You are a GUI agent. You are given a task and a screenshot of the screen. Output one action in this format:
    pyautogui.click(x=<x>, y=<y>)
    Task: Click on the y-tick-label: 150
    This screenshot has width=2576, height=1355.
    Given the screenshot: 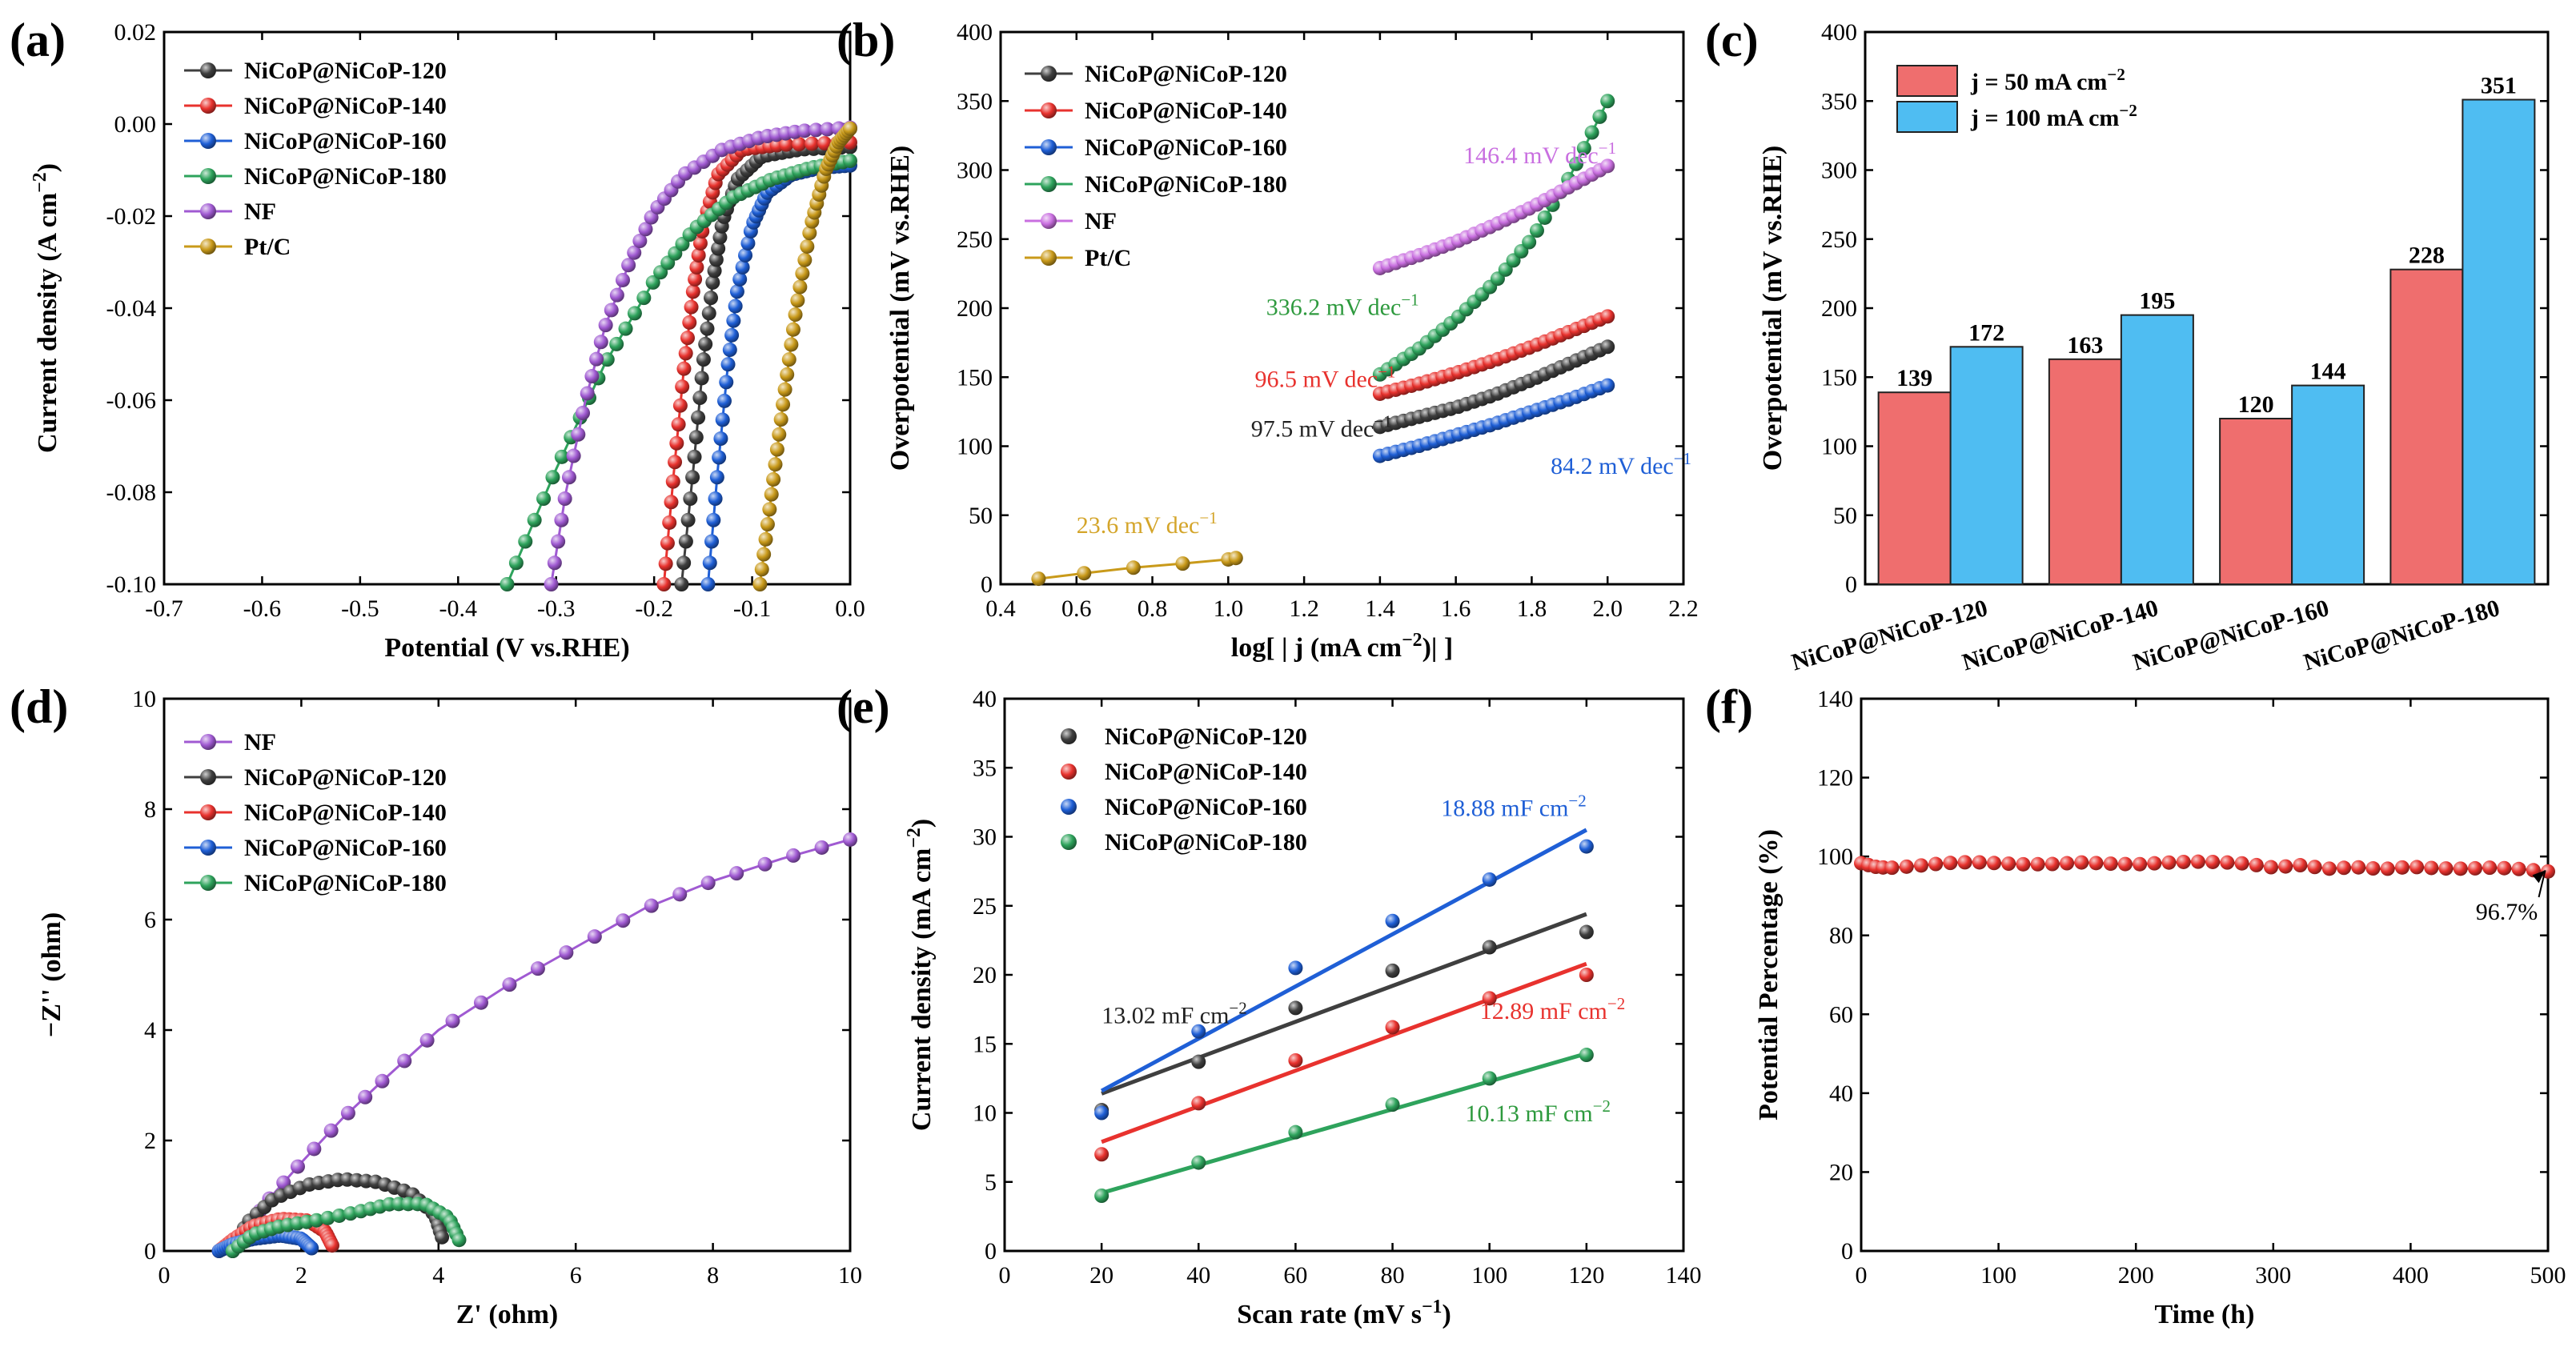 What is the action you would take?
    pyautogui.click(x=1839, y=377)
    